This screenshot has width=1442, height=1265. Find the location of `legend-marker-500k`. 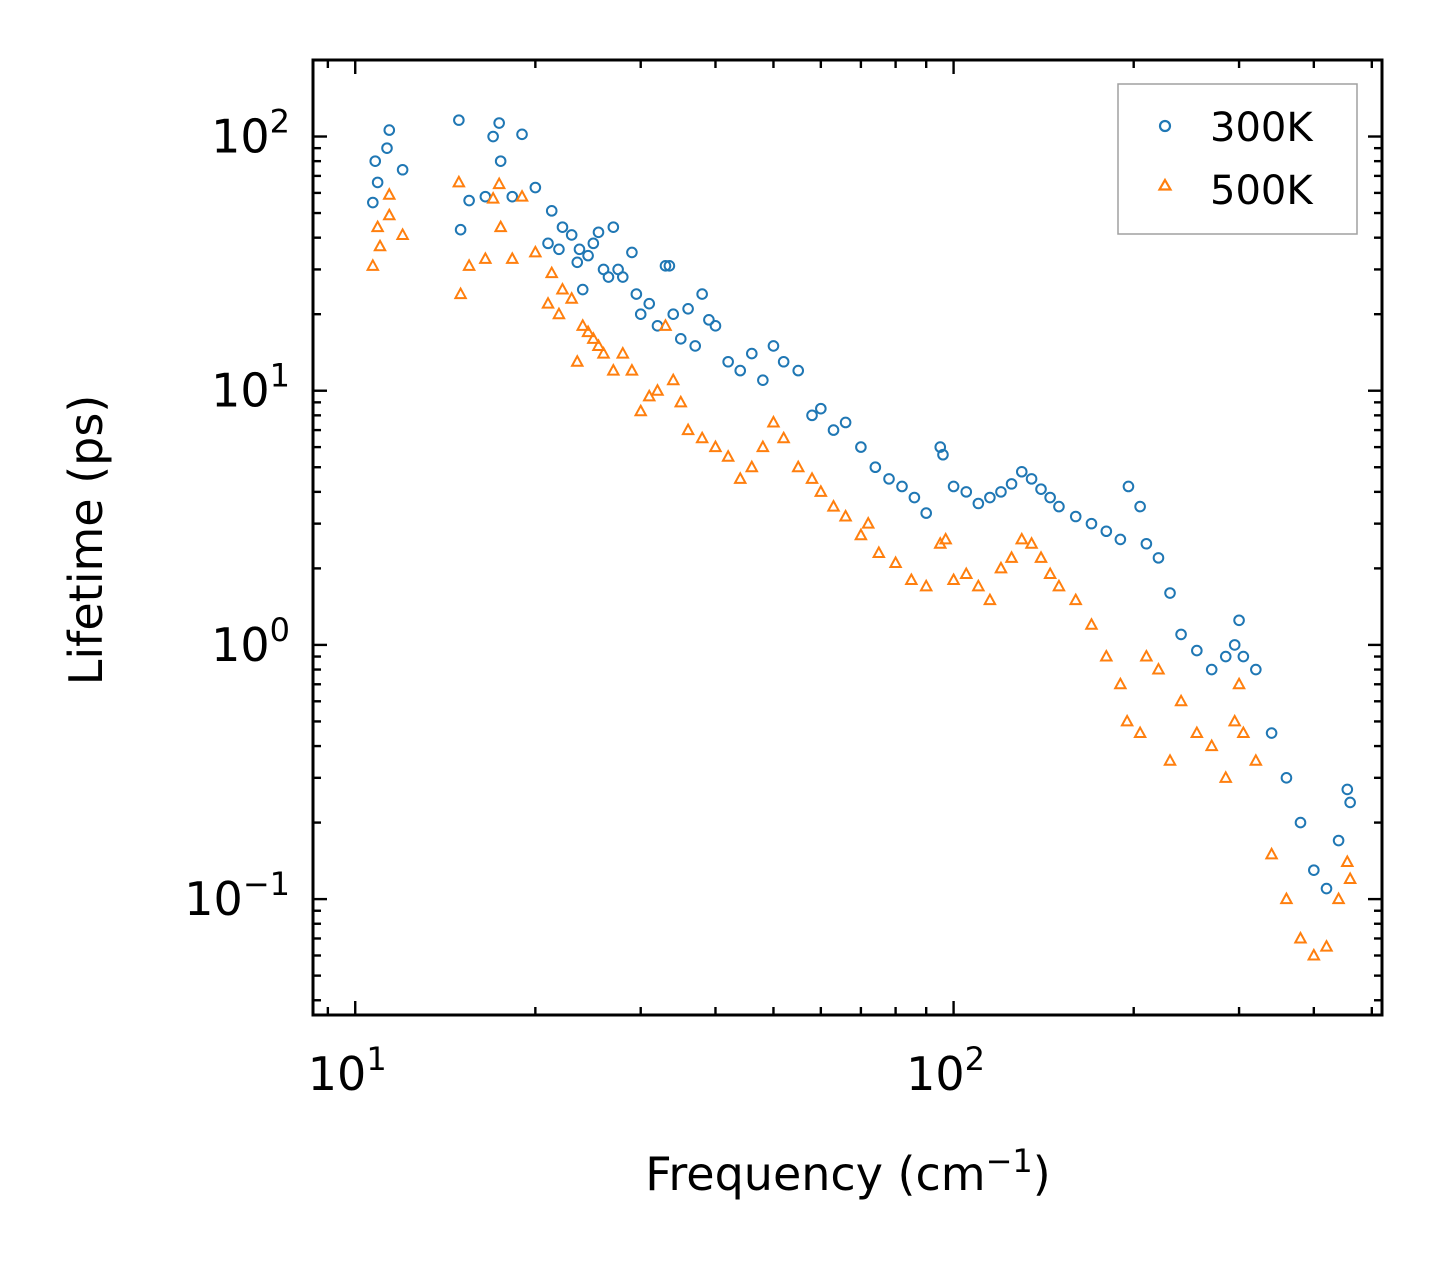

legend-marker-500k is located at coordinates (1165, 184).